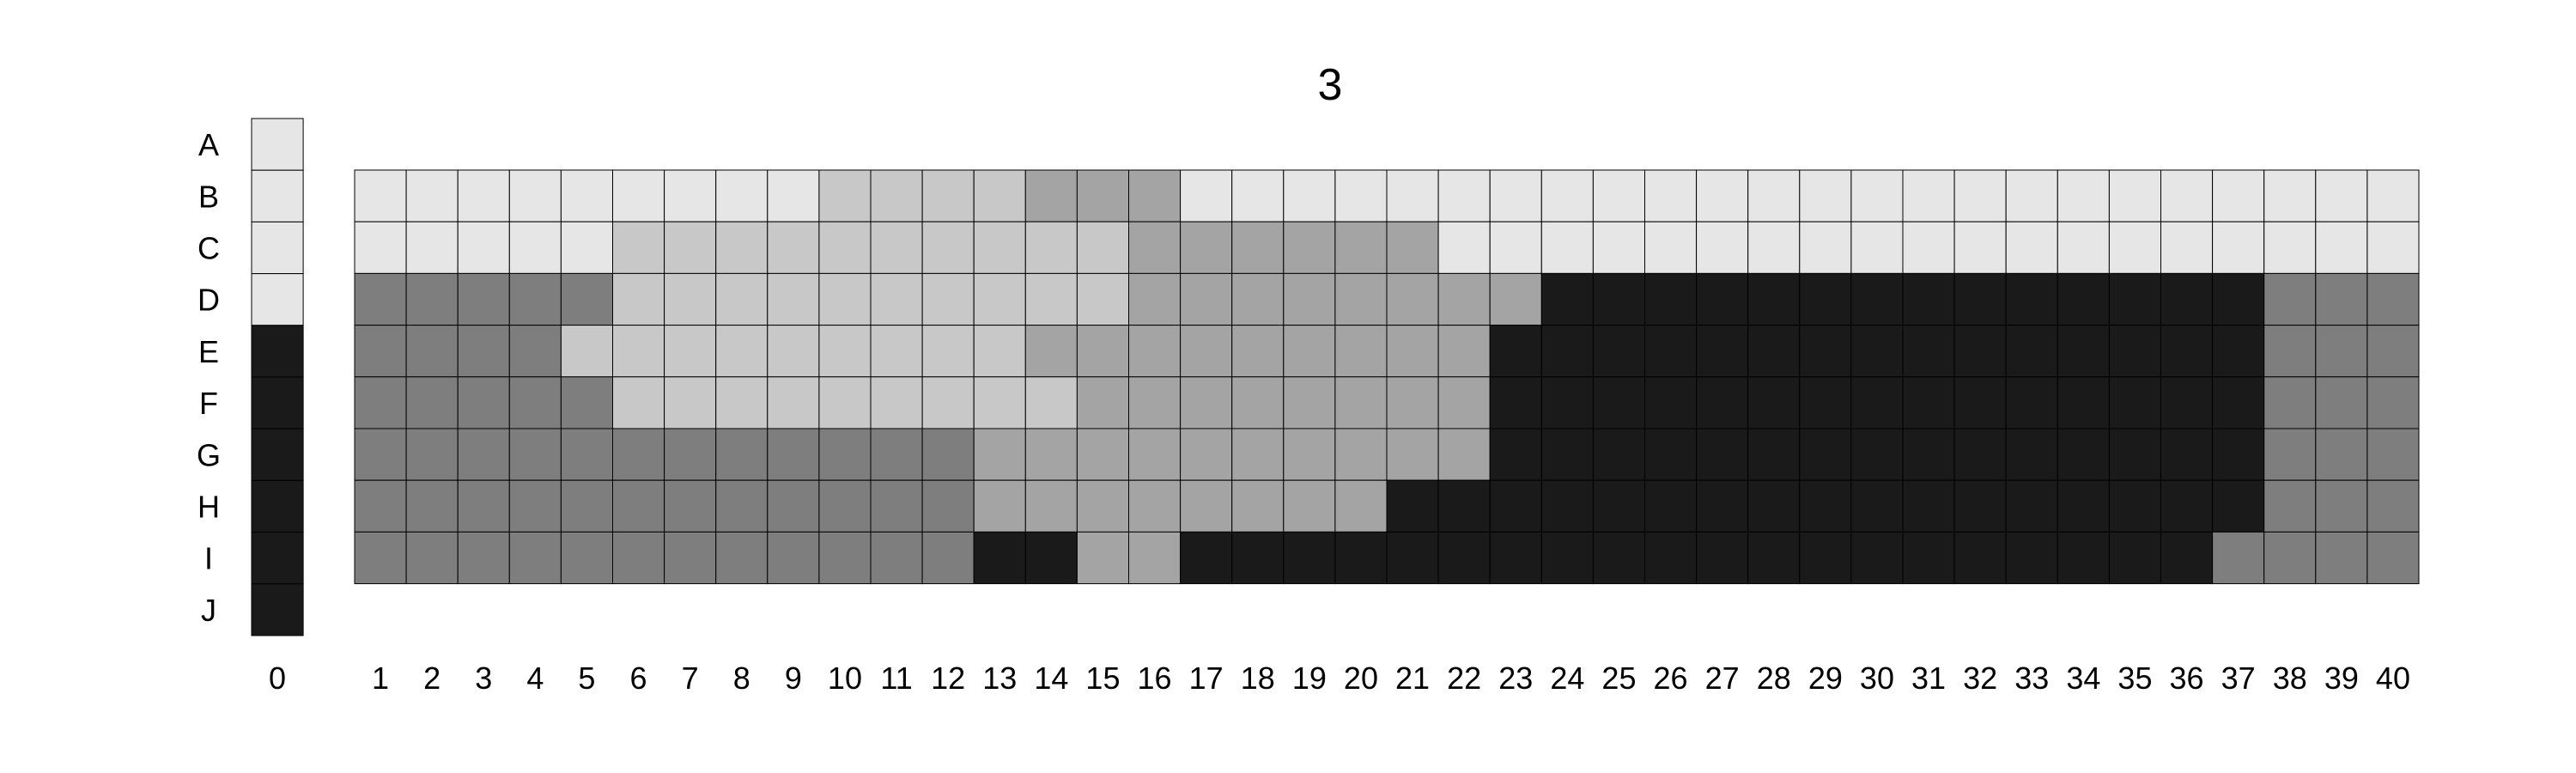 Image resolution: width=2576 pixels, height=773 pixels. Describe the element at coordinates (208, 403) in the screenshot. I see `row-label: F` at that location.